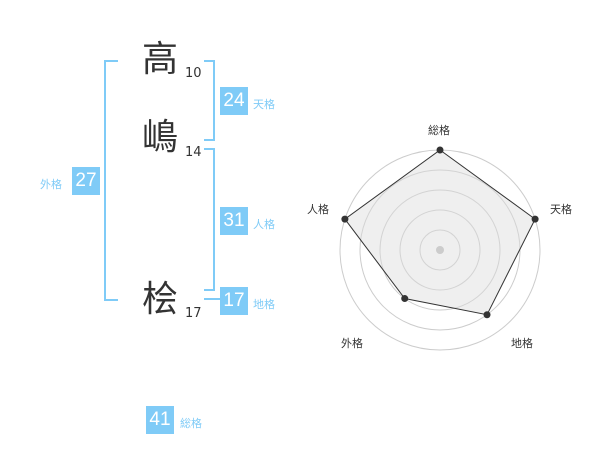 Image resolution: width=600 pixels, height=470 pixels. I want to click on radar-area, so click(440, 232).